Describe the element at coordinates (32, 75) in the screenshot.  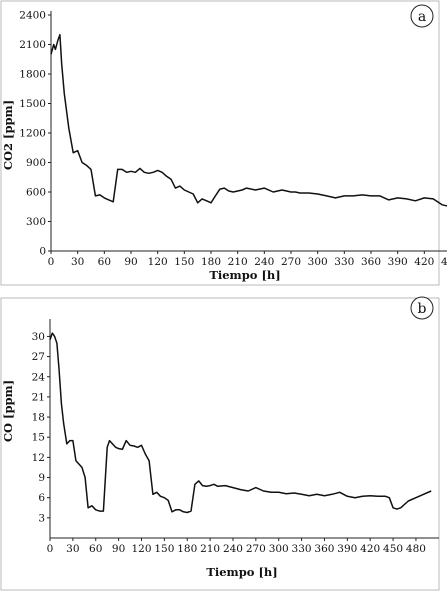
I see `y-tick-label: 1800` at that location.